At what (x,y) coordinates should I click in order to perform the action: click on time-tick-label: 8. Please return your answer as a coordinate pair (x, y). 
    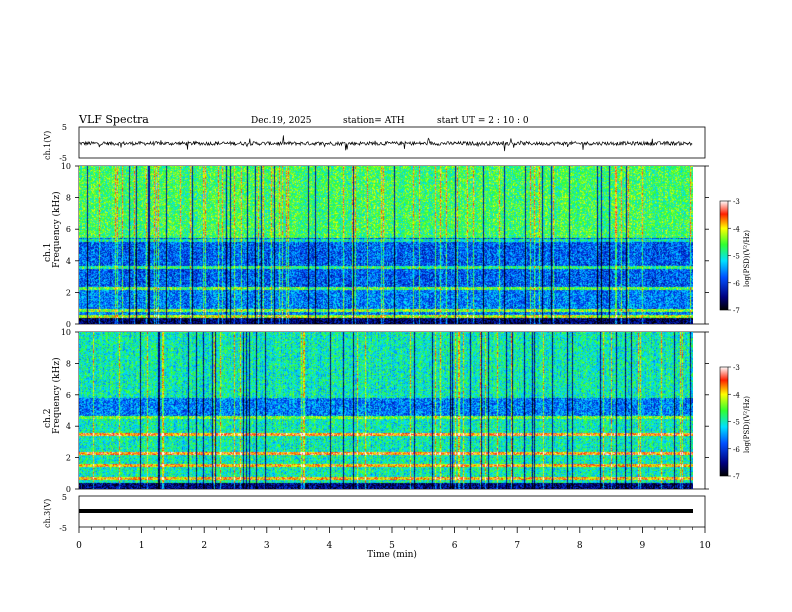
    Looking at the image, I should click on (580, 546).